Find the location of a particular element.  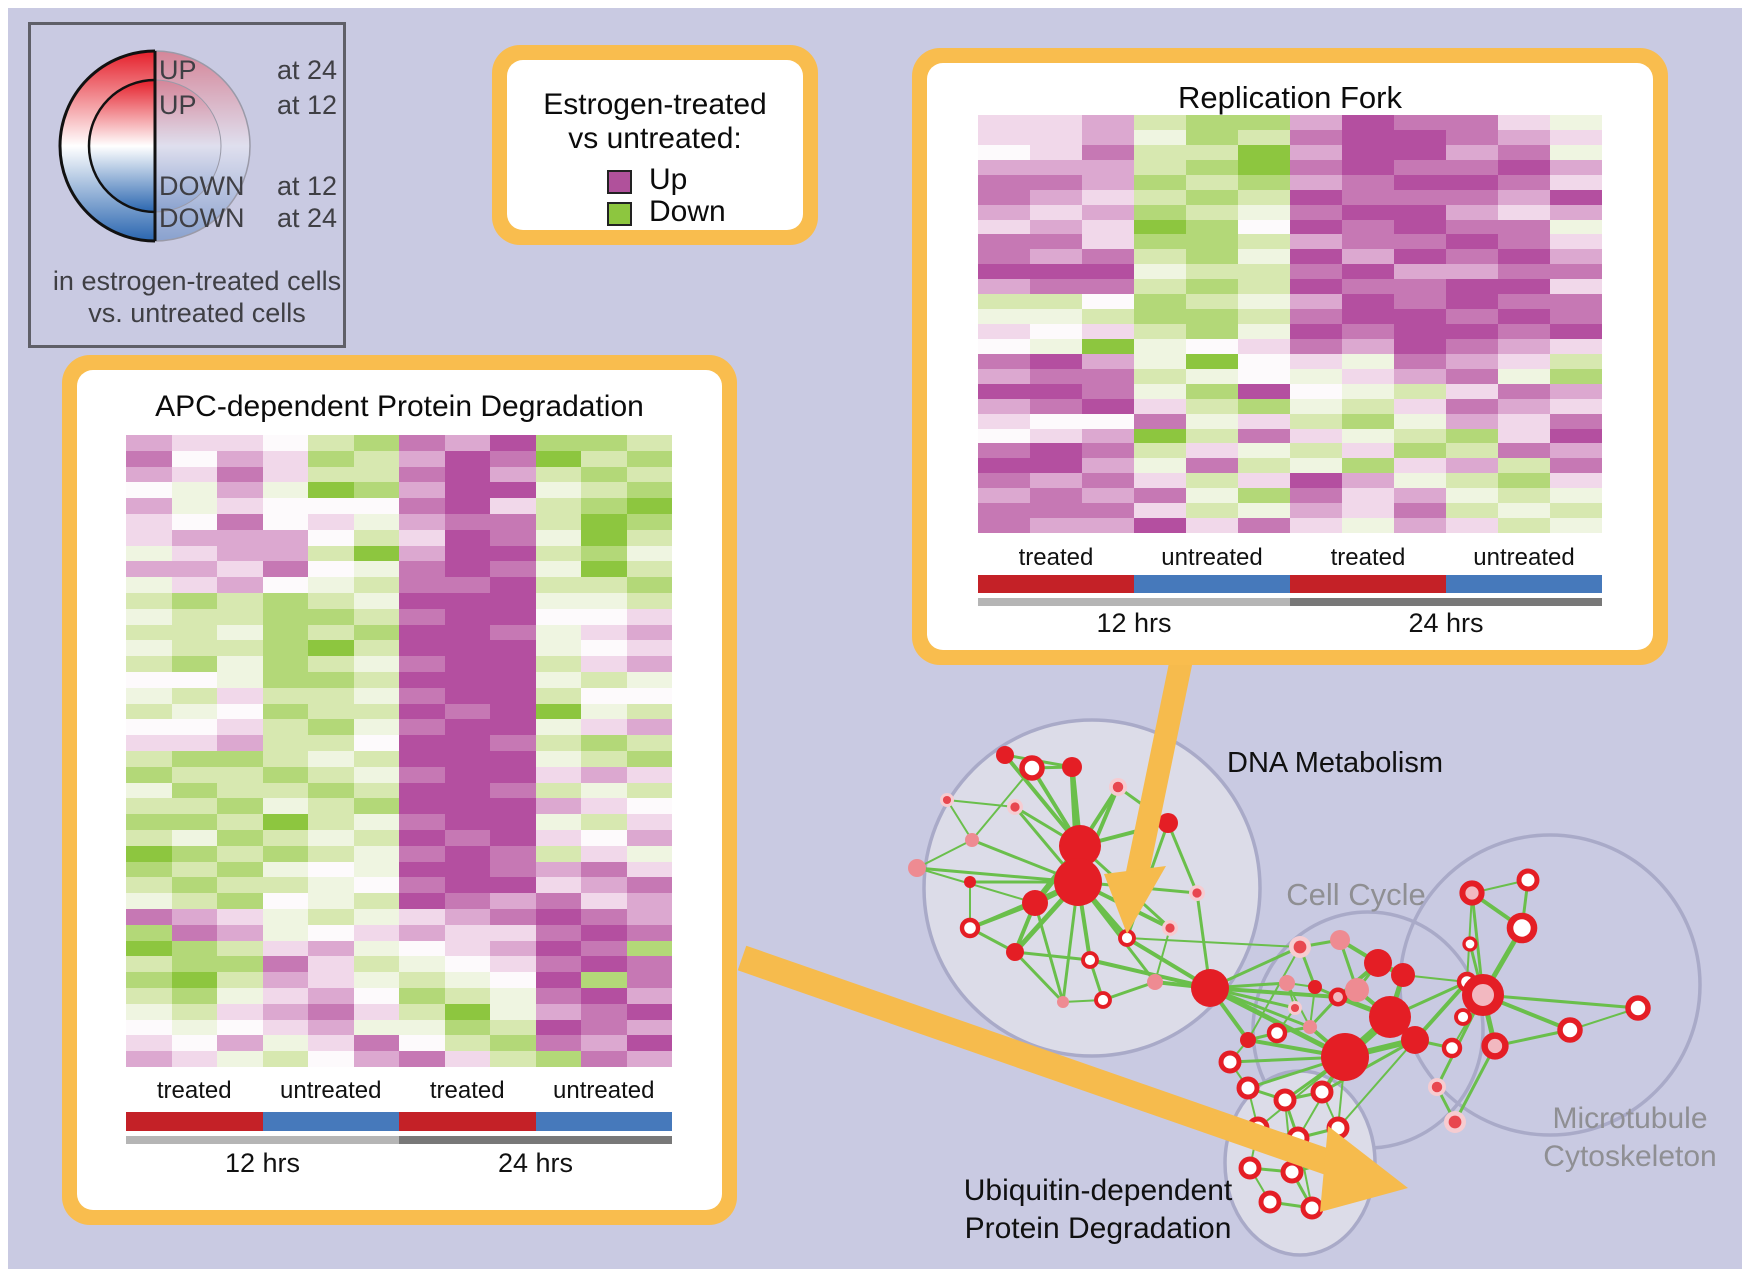

legend-direction-3: DOWN is located at coordinates (201, 218).